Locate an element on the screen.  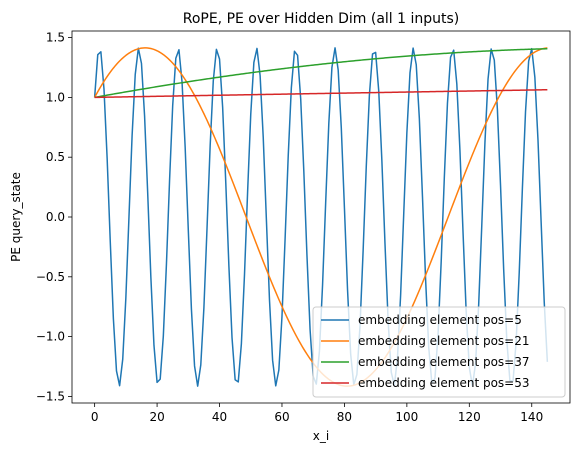
y-tick-label: 0.5 is located at coordinates (55, 157).